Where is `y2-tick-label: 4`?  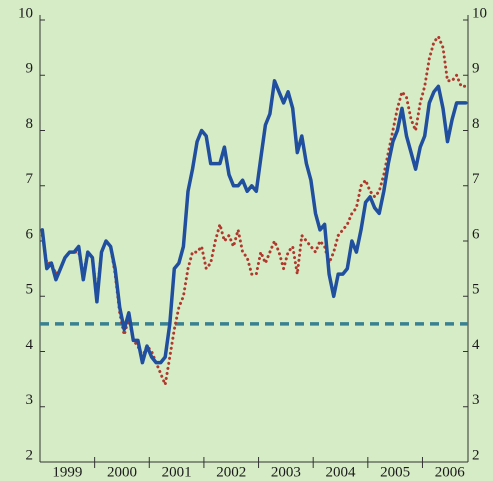 y2-tick-label: 4 is located at coordinates (476, 345).